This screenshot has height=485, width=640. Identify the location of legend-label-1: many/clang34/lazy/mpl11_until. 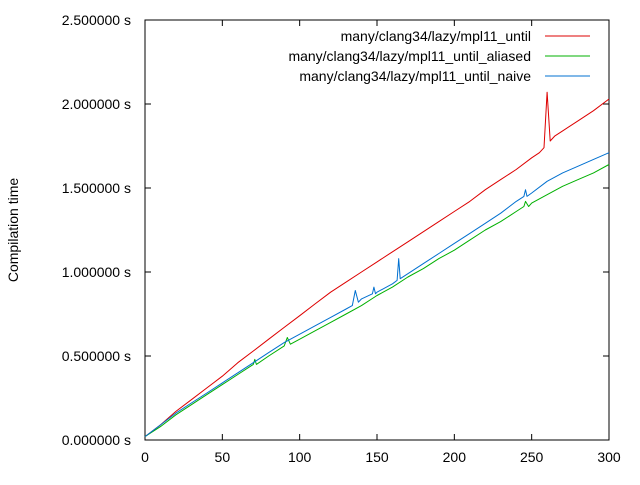
(436, 36).